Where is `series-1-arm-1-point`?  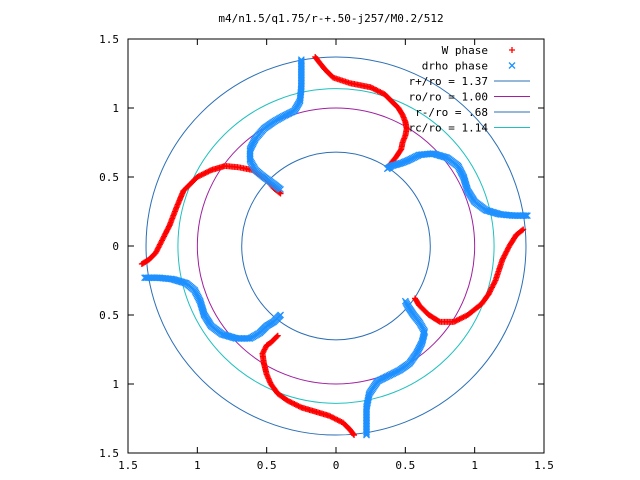
series-1-arm-1-point is located at coordinates (280, 315).